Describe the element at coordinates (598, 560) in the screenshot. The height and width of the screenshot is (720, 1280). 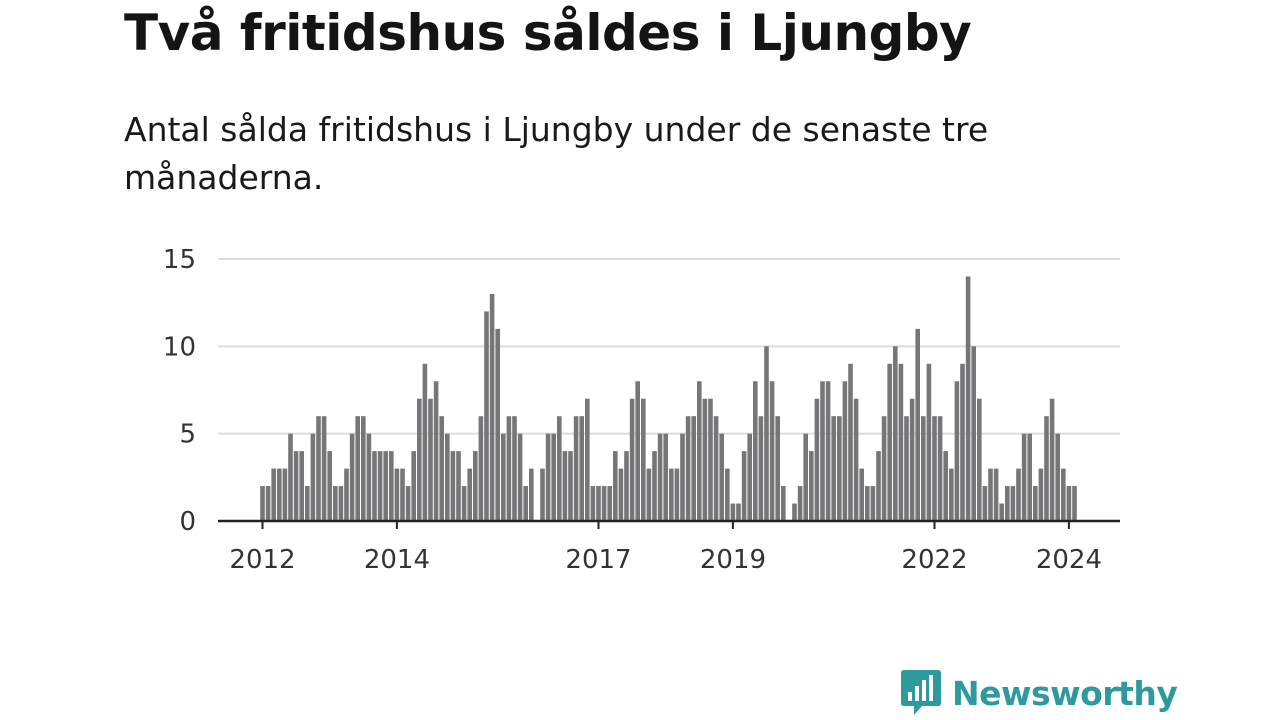
I see `x-tick-label: 2017` at that location.